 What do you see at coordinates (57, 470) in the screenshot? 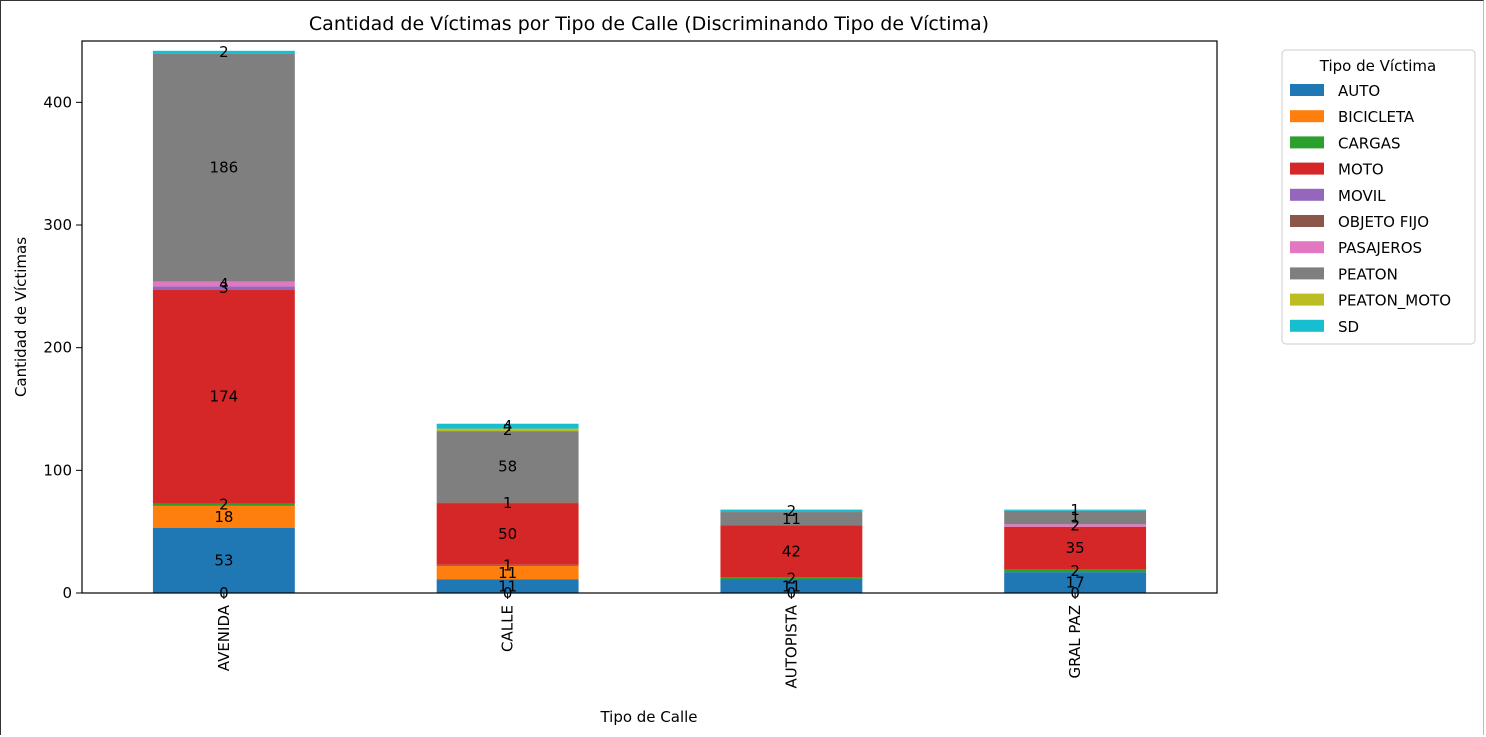
I see `y-tick-label: 100` at bounding box center [57, 470].